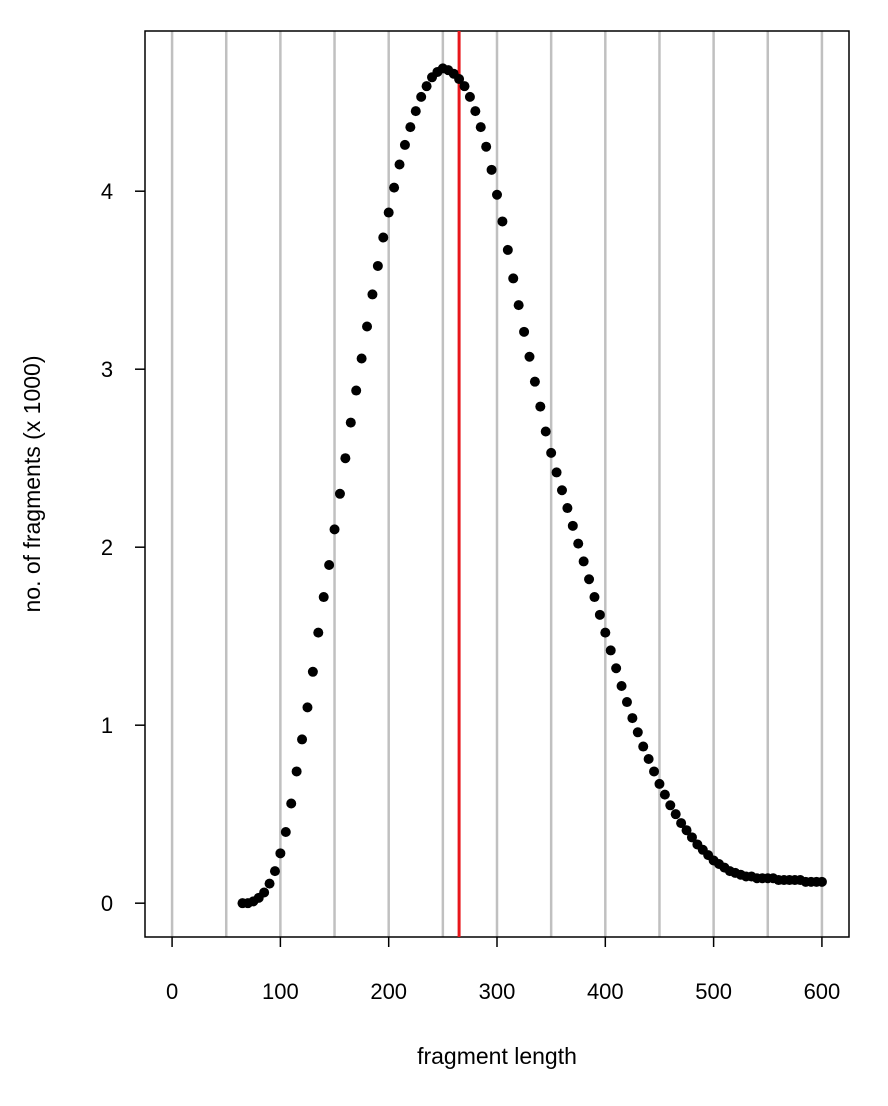  I want to click on x-tick-label: 0, so click(172, 991).